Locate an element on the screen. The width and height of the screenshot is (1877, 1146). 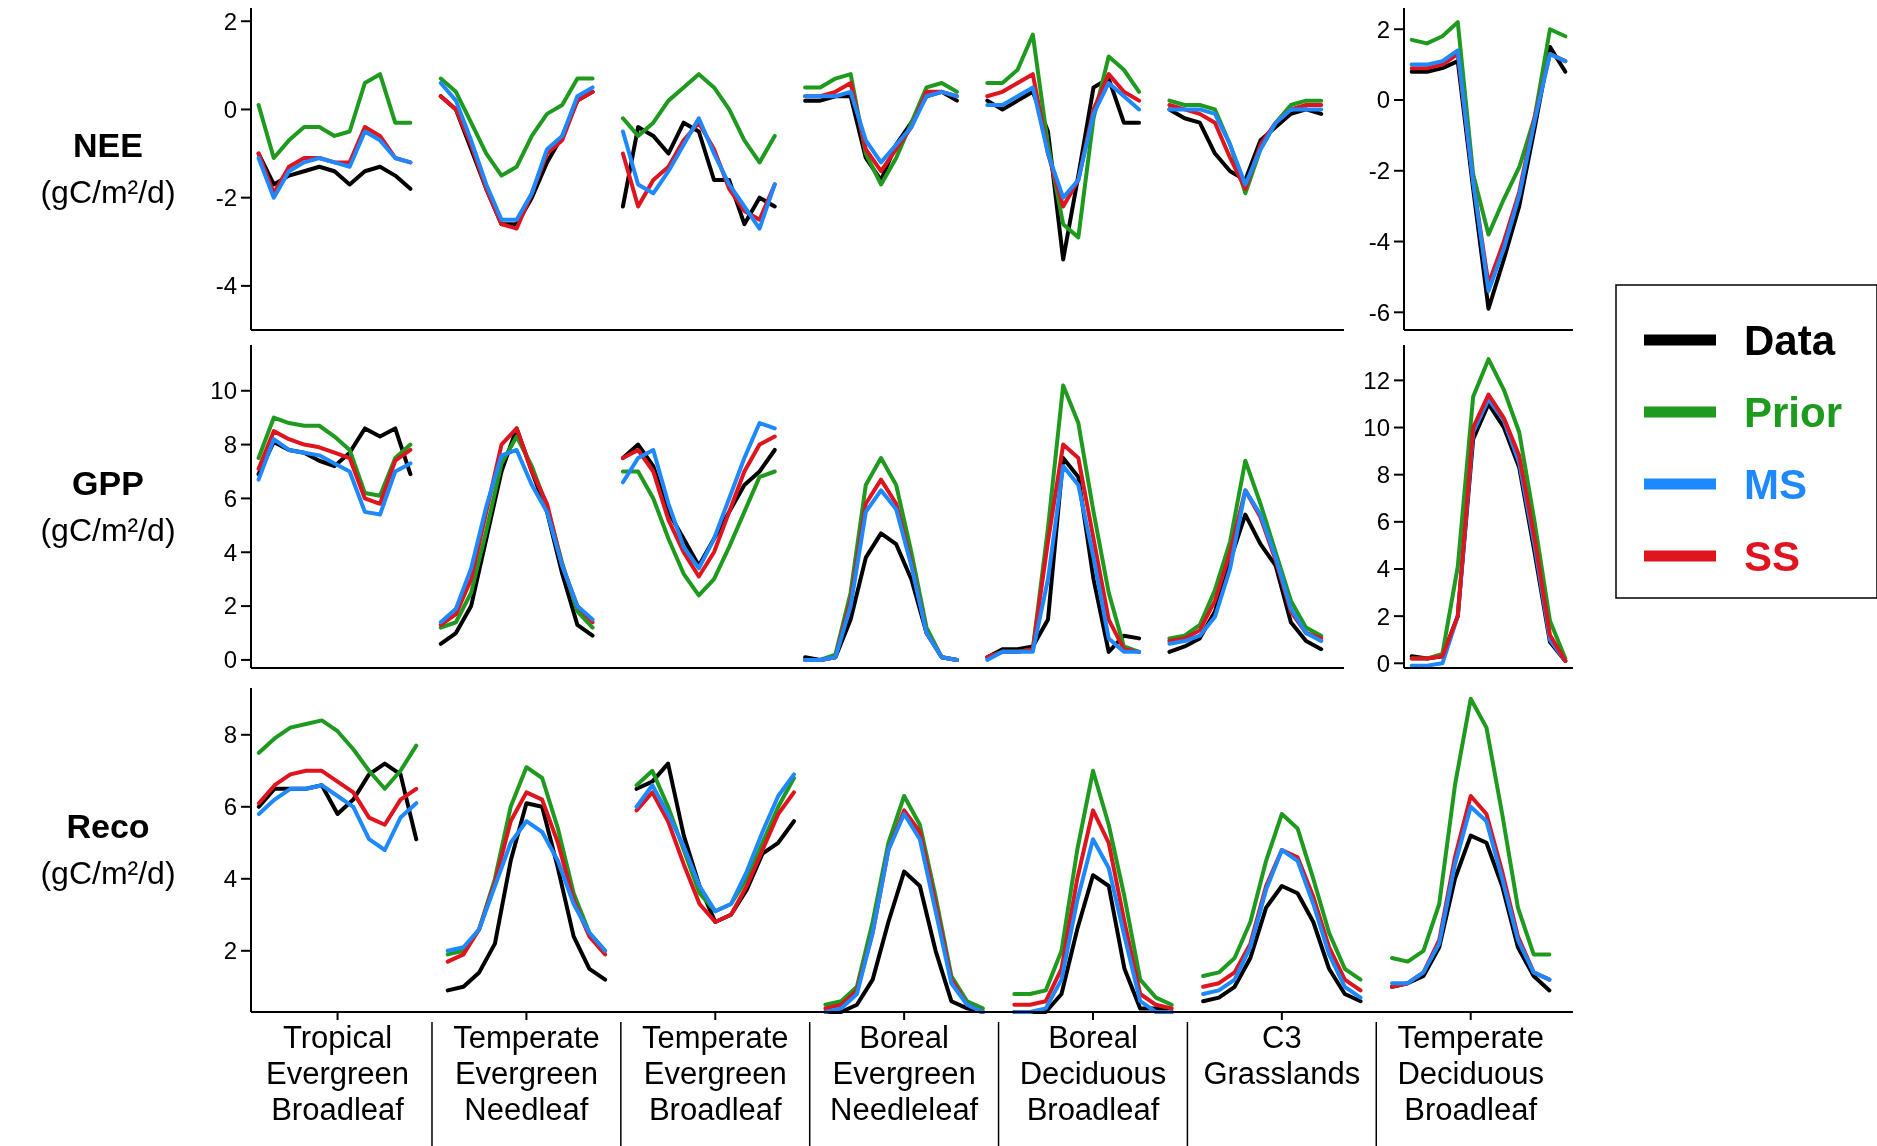
y-axis-title: Reco (gC/m²/d) is located at coordinates (108, 849).